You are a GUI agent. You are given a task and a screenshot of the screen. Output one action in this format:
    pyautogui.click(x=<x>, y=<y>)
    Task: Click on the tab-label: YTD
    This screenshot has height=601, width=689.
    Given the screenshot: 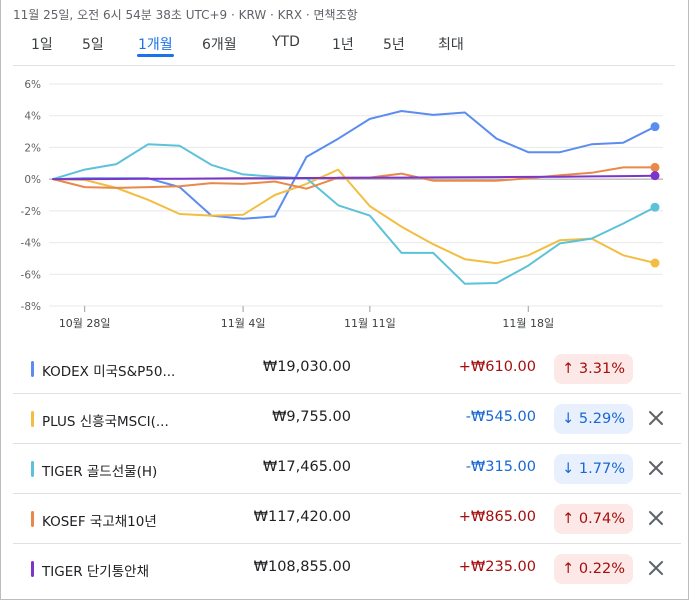 What is the action you would take?
    pyautogui.click(x=286, y=42)
    